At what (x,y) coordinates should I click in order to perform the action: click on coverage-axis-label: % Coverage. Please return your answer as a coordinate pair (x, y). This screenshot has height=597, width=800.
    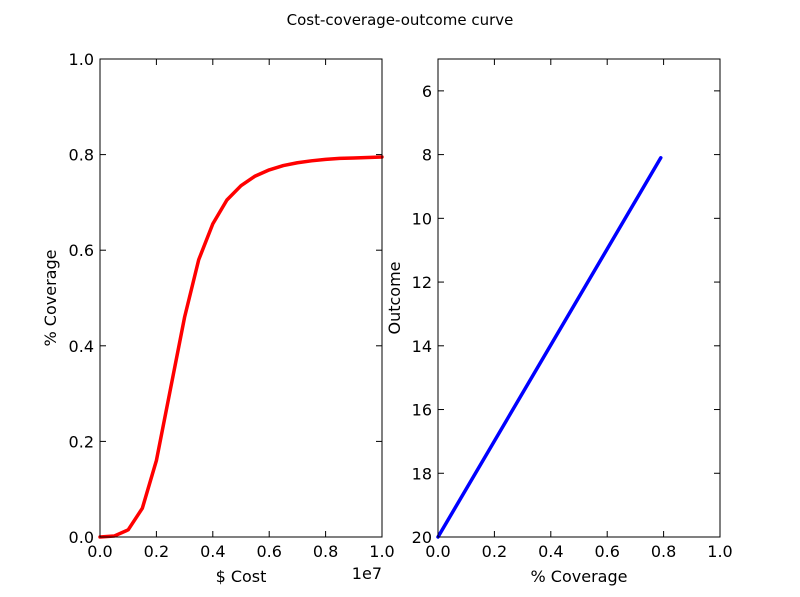
    Looking at the image, I should click on (50, 298).